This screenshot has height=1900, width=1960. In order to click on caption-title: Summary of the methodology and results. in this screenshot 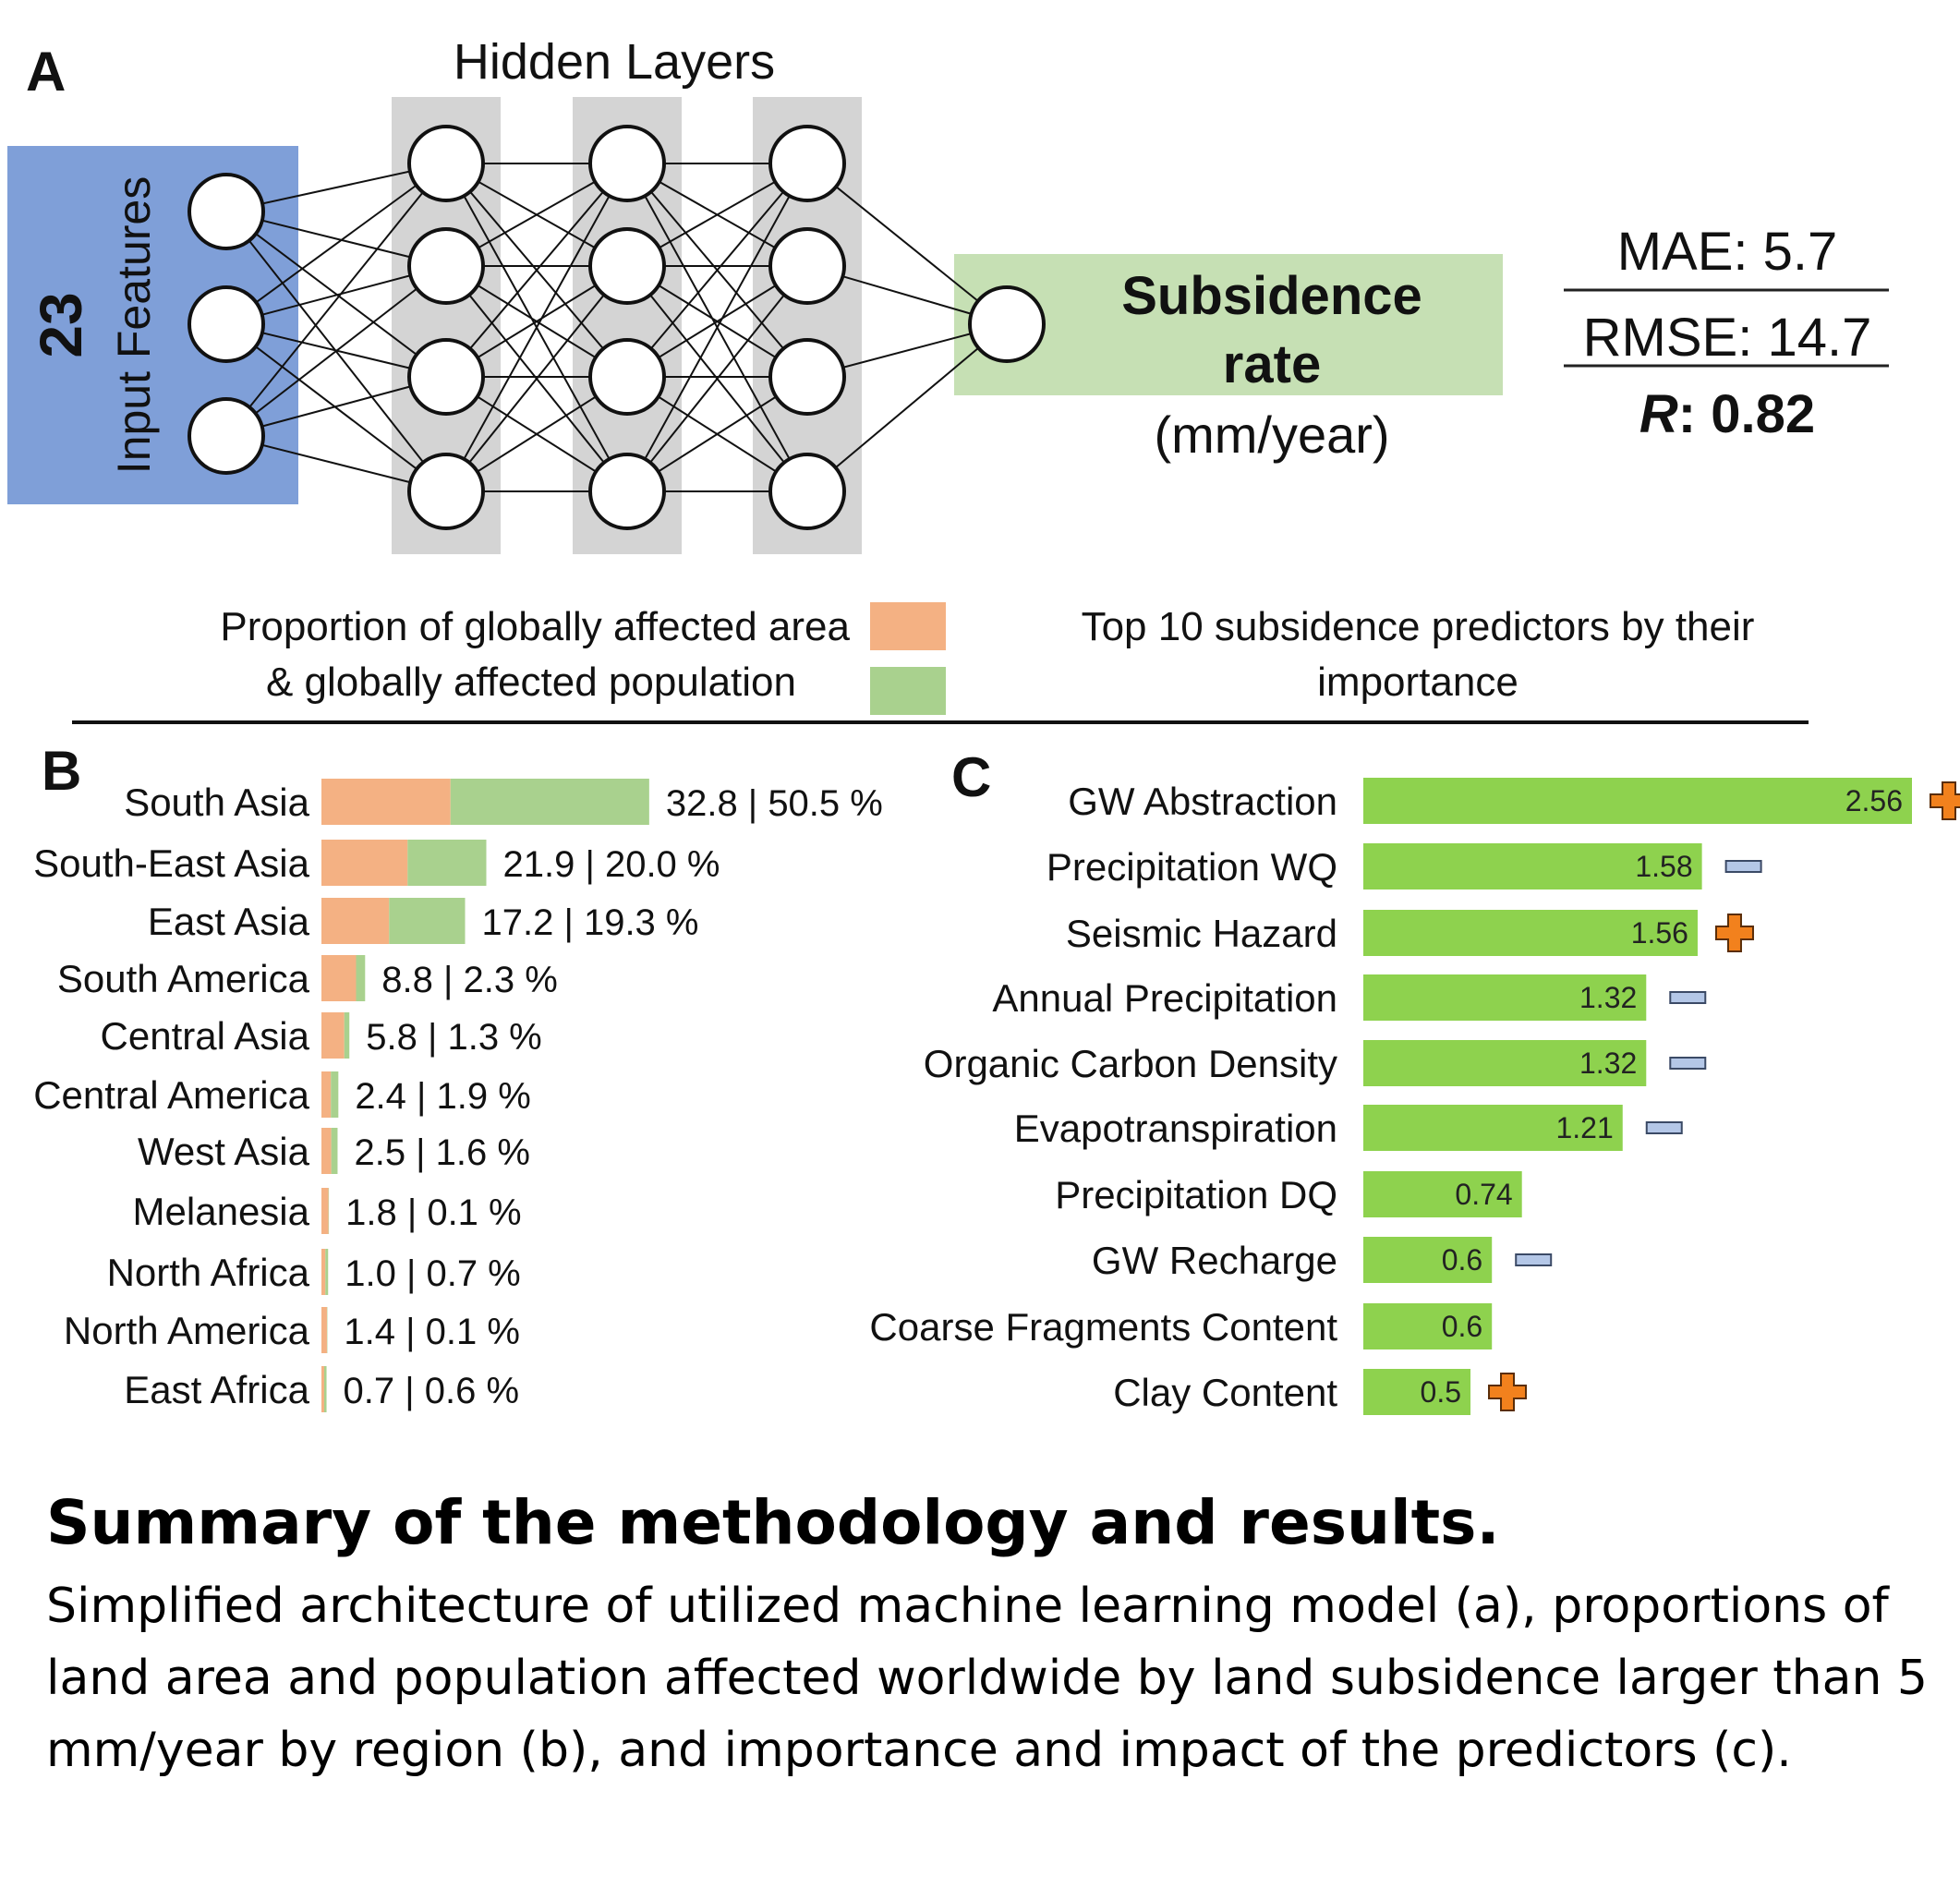, I will do `click(773, 1522)`.